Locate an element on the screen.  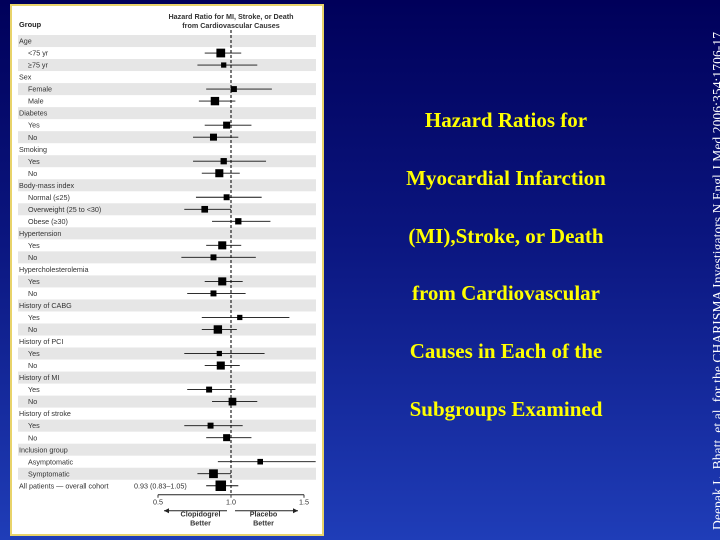
x-axis: 0.5 1.0 1.5 is located at coordinates (231, 500).